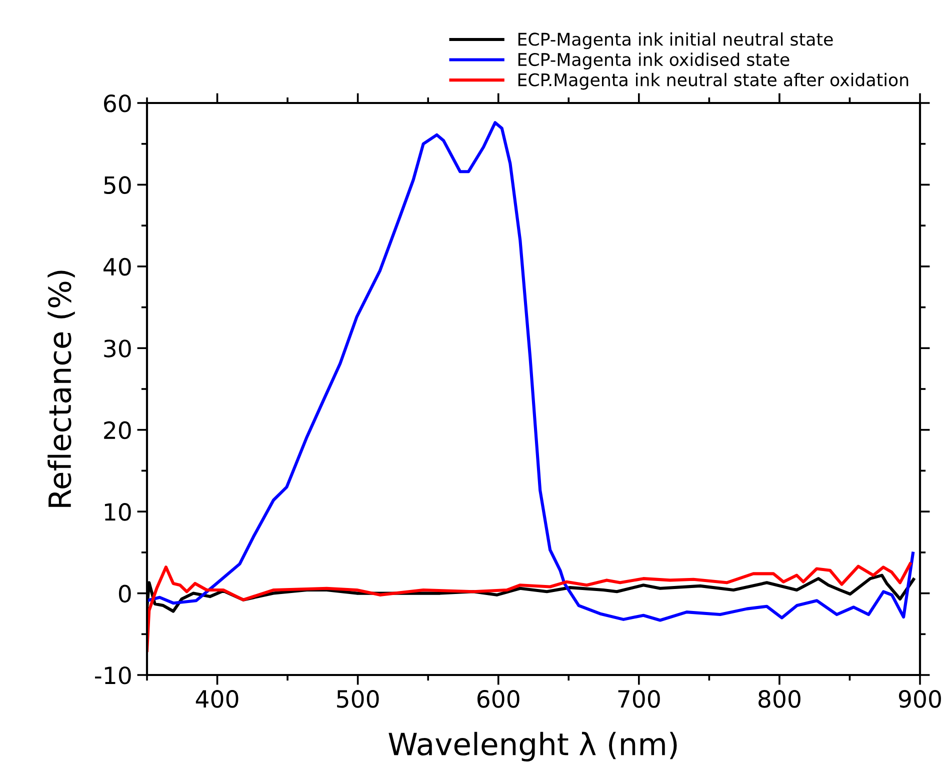  I want to click on y-tick-label: 20, so click(117, 430).